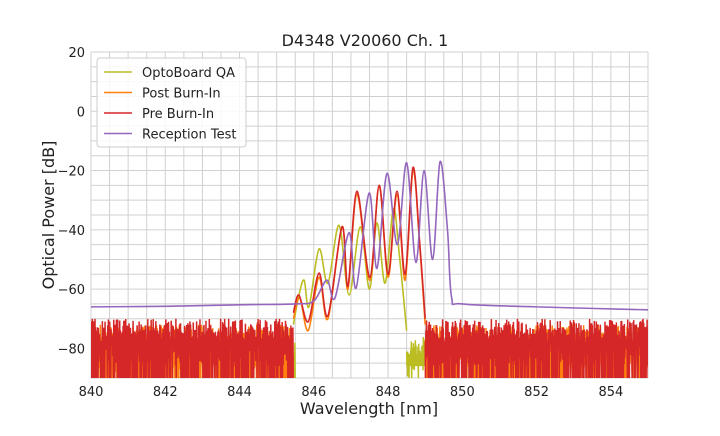 The image size is (720, 436). What do you see at coordinates (365, 40) in the screenshot?
I see `chart-title: D4348 V20060 Ch. 1` at bounding box center [365, 40].